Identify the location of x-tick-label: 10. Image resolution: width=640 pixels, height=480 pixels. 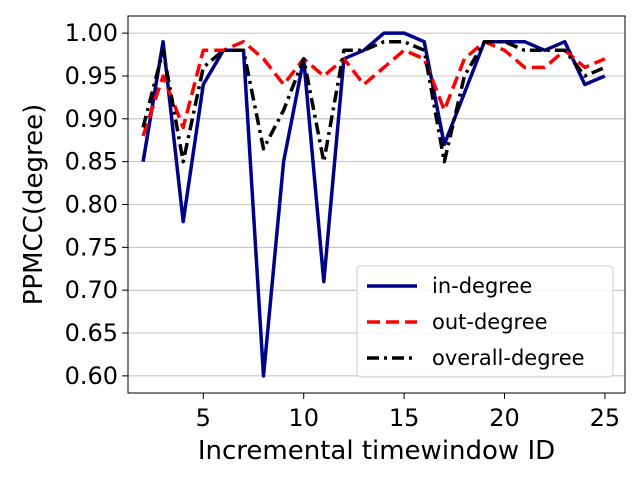
(303, 418).